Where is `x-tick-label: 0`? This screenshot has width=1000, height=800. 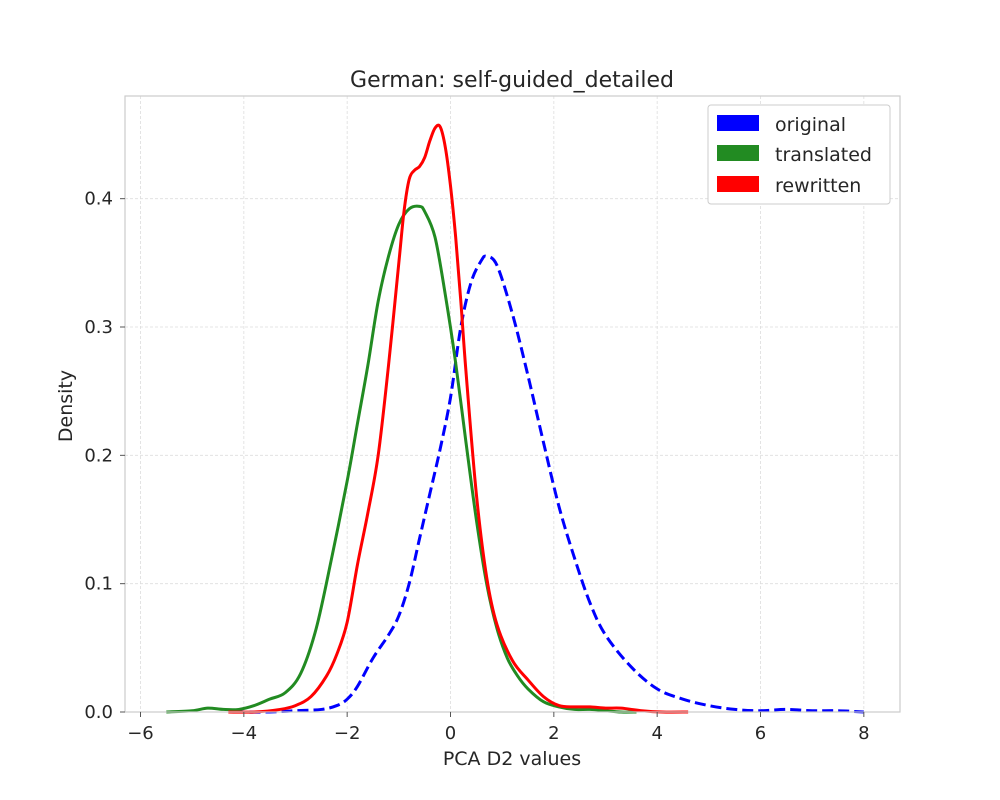
x-tick-label: 0 is located at coordinates (450, 733).